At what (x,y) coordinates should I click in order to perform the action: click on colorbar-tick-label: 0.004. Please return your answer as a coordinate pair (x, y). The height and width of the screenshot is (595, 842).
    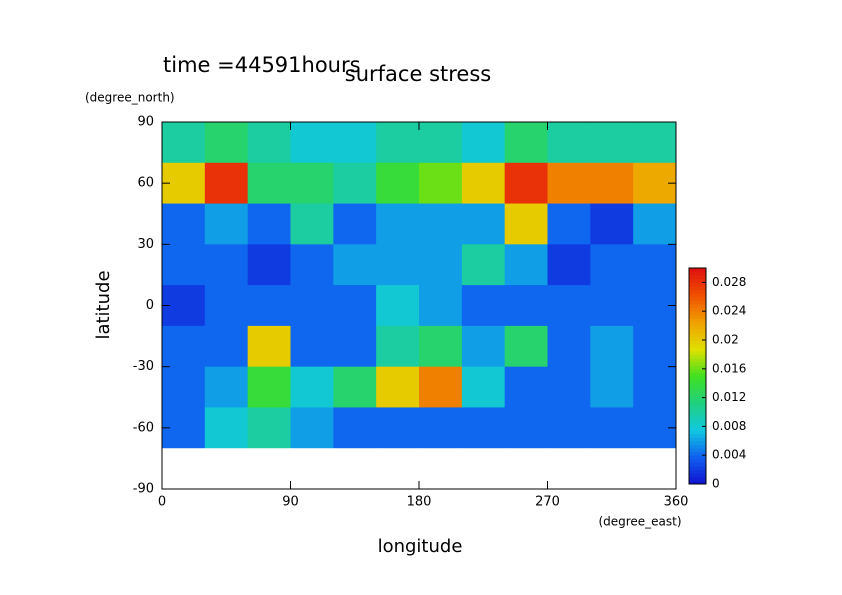
    Looking at the image, I should click on (729, 455).